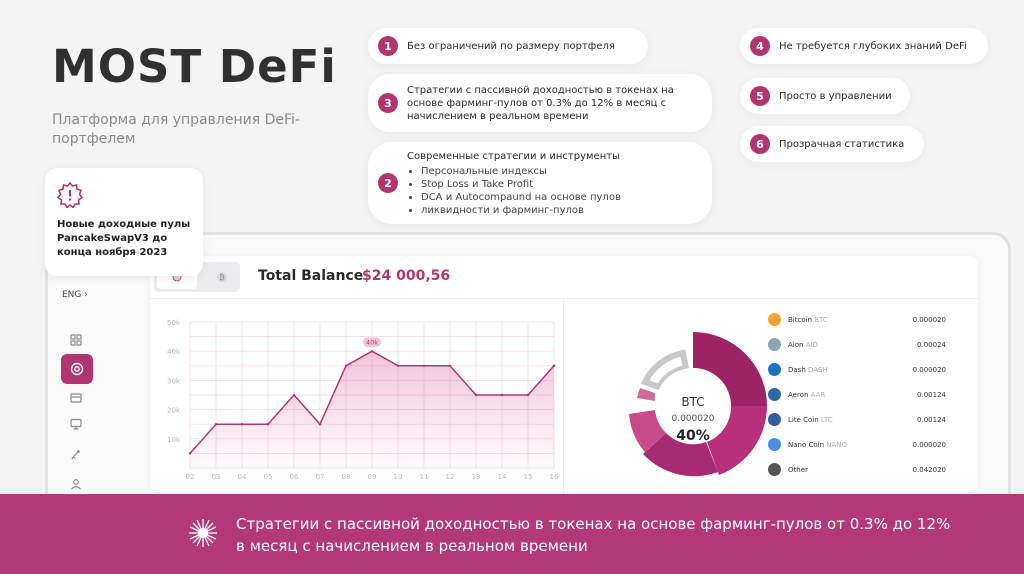 This screenshot has width=1024, height=574. What do you see at coordinates (388, 103) in the screenshot?
I see `feature-3-number: 3` at bounding box center [388, 103].